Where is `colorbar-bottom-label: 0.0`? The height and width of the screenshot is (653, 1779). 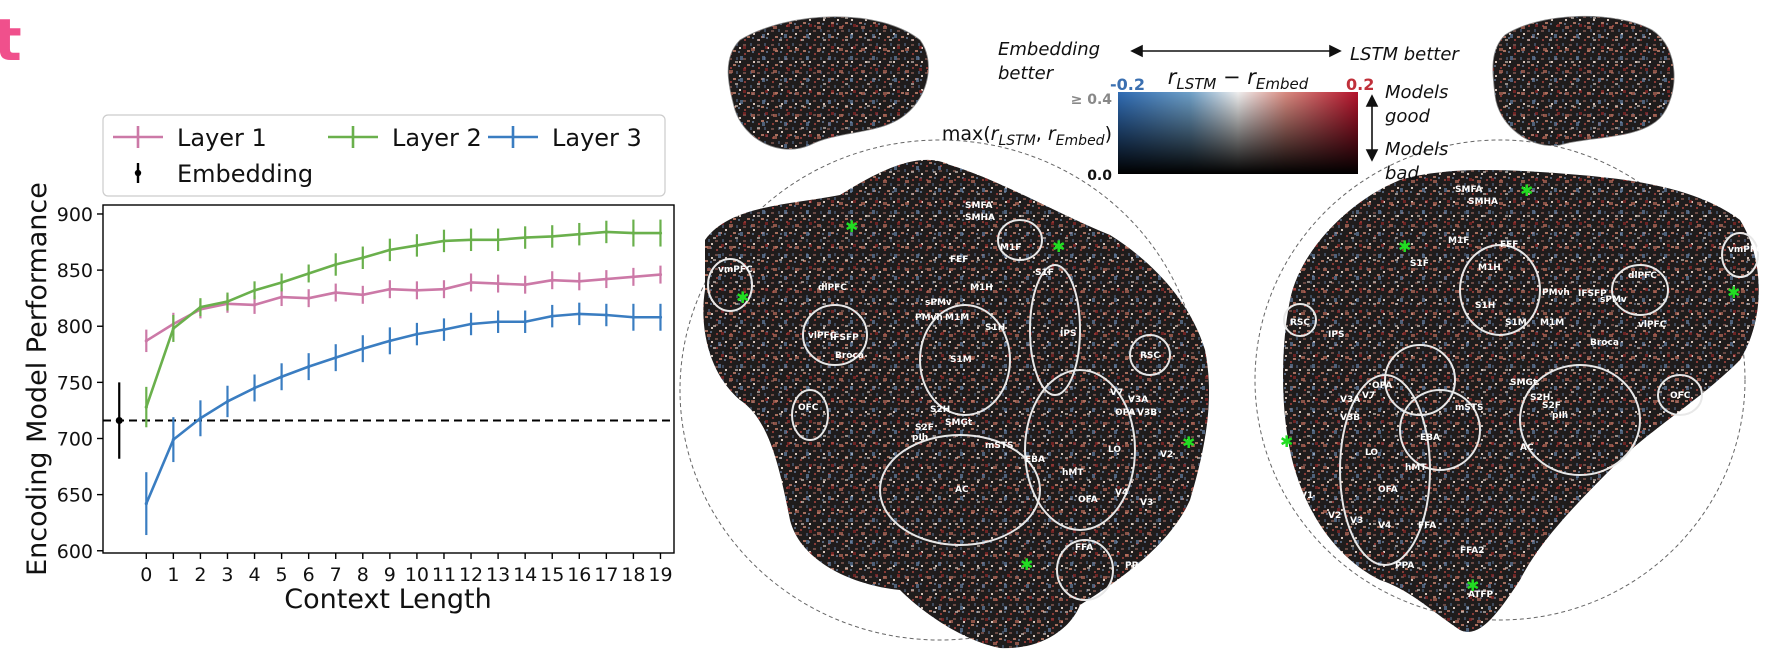 colorbar-bottom-label: 0.0 is located at coordinates (1099, 176).